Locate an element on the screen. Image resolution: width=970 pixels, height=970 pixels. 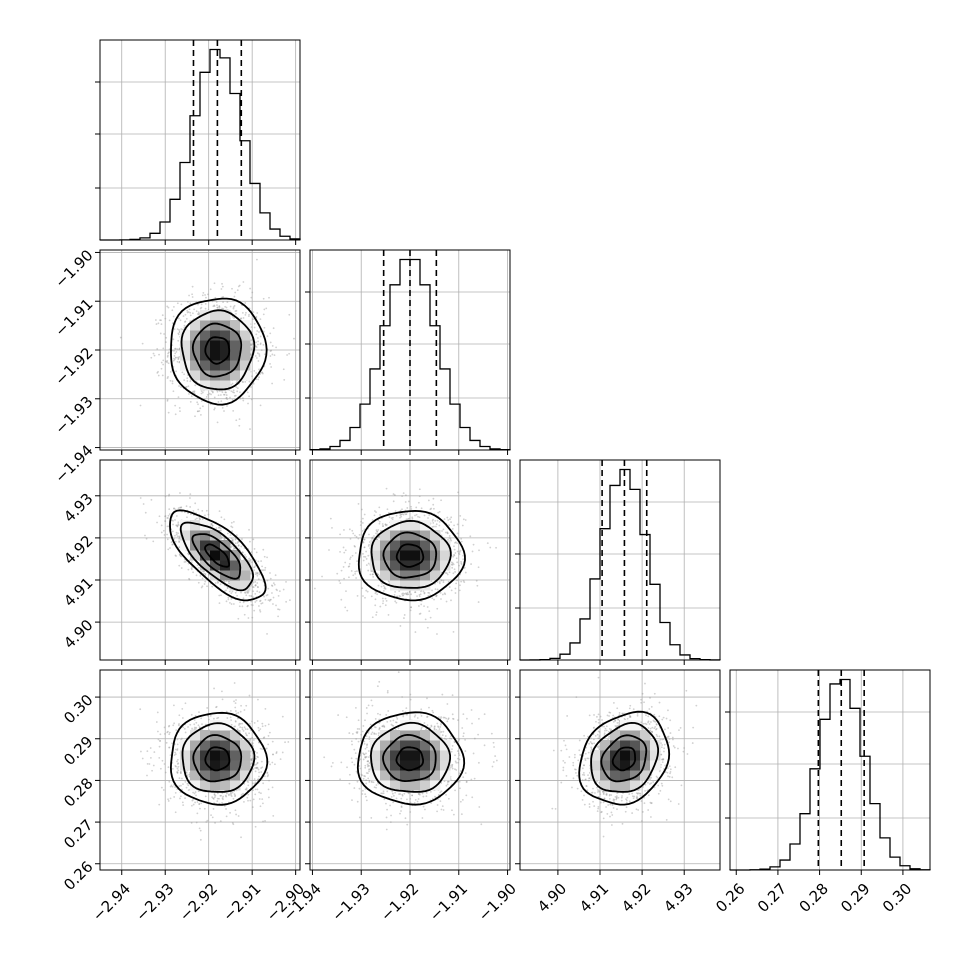
histogram-step is located at coordinates (620, 564).